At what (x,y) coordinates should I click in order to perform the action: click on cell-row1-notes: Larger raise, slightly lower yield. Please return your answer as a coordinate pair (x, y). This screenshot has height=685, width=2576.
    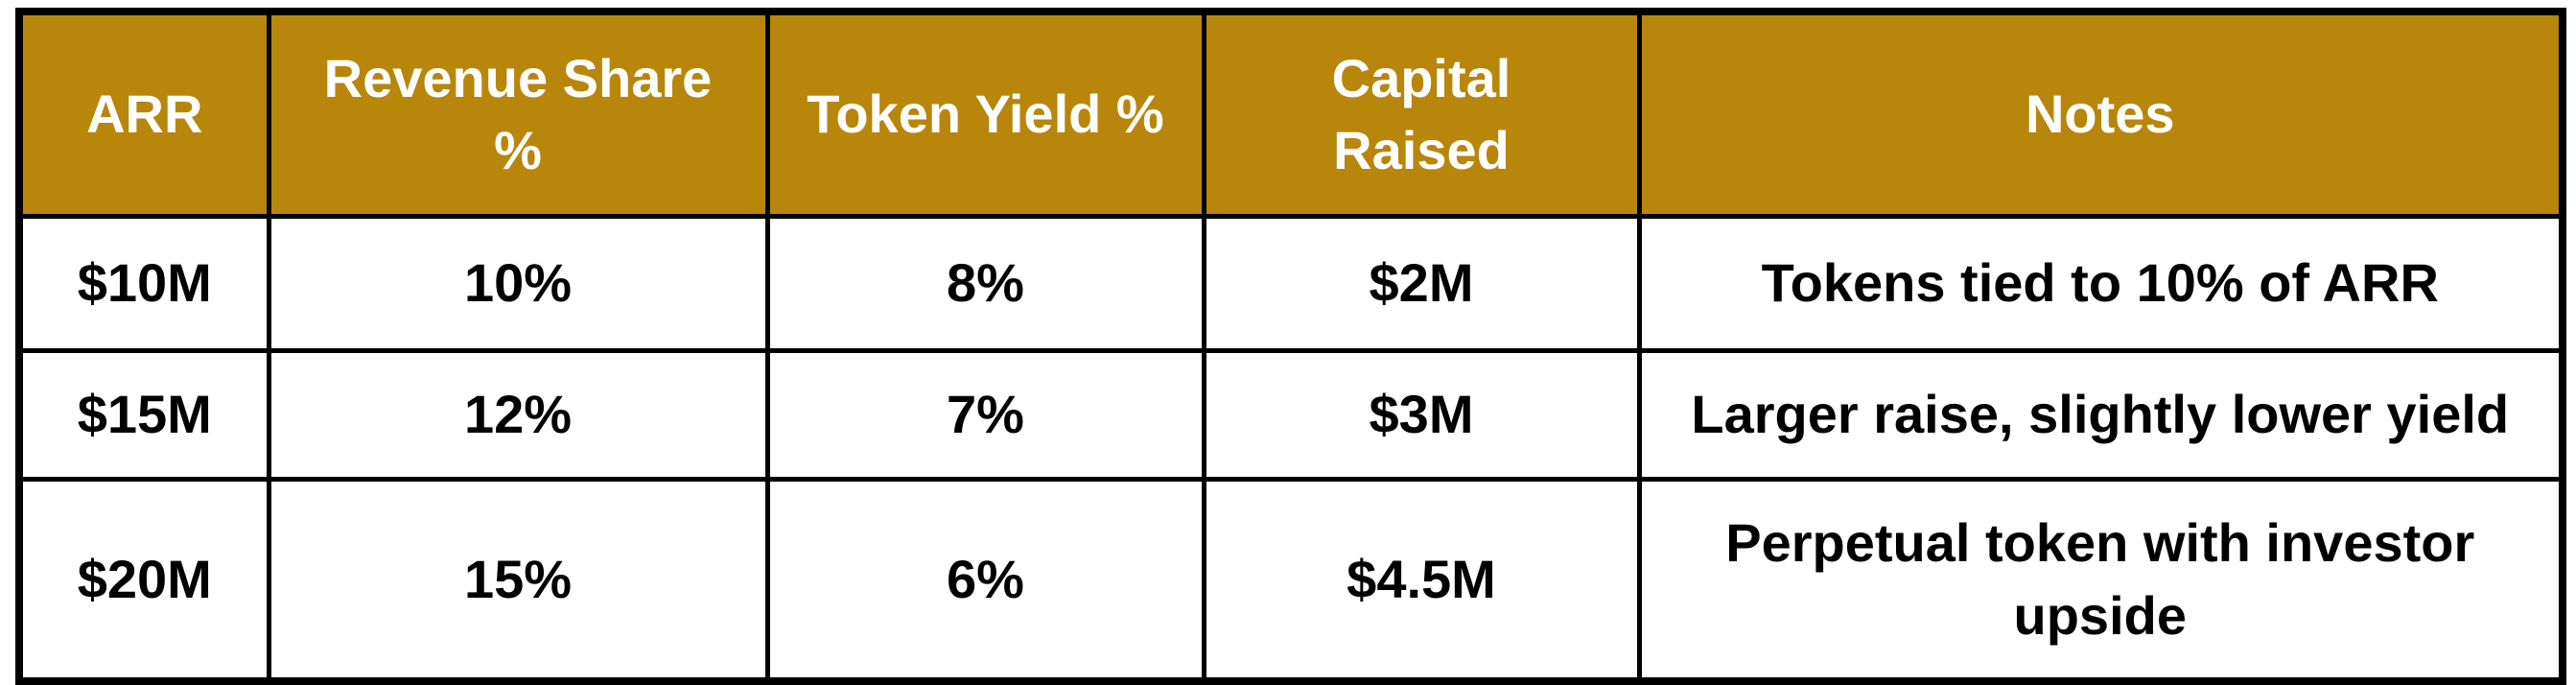
    Looking at the image, I should click on (2100, 415).